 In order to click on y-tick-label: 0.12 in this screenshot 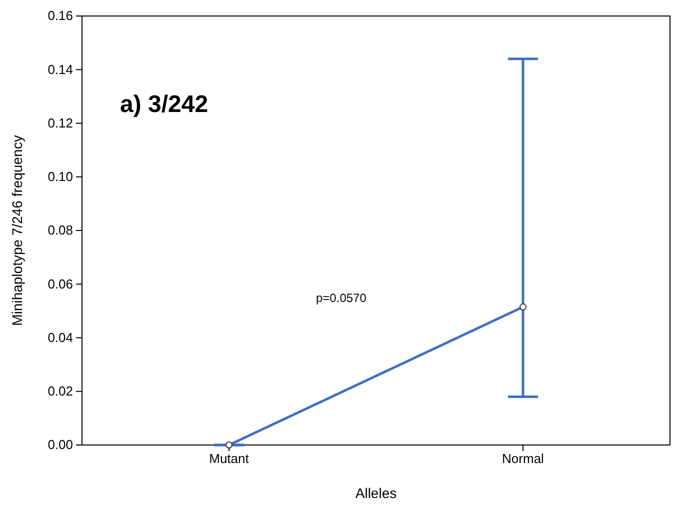, I will do `click(60, 122)`.